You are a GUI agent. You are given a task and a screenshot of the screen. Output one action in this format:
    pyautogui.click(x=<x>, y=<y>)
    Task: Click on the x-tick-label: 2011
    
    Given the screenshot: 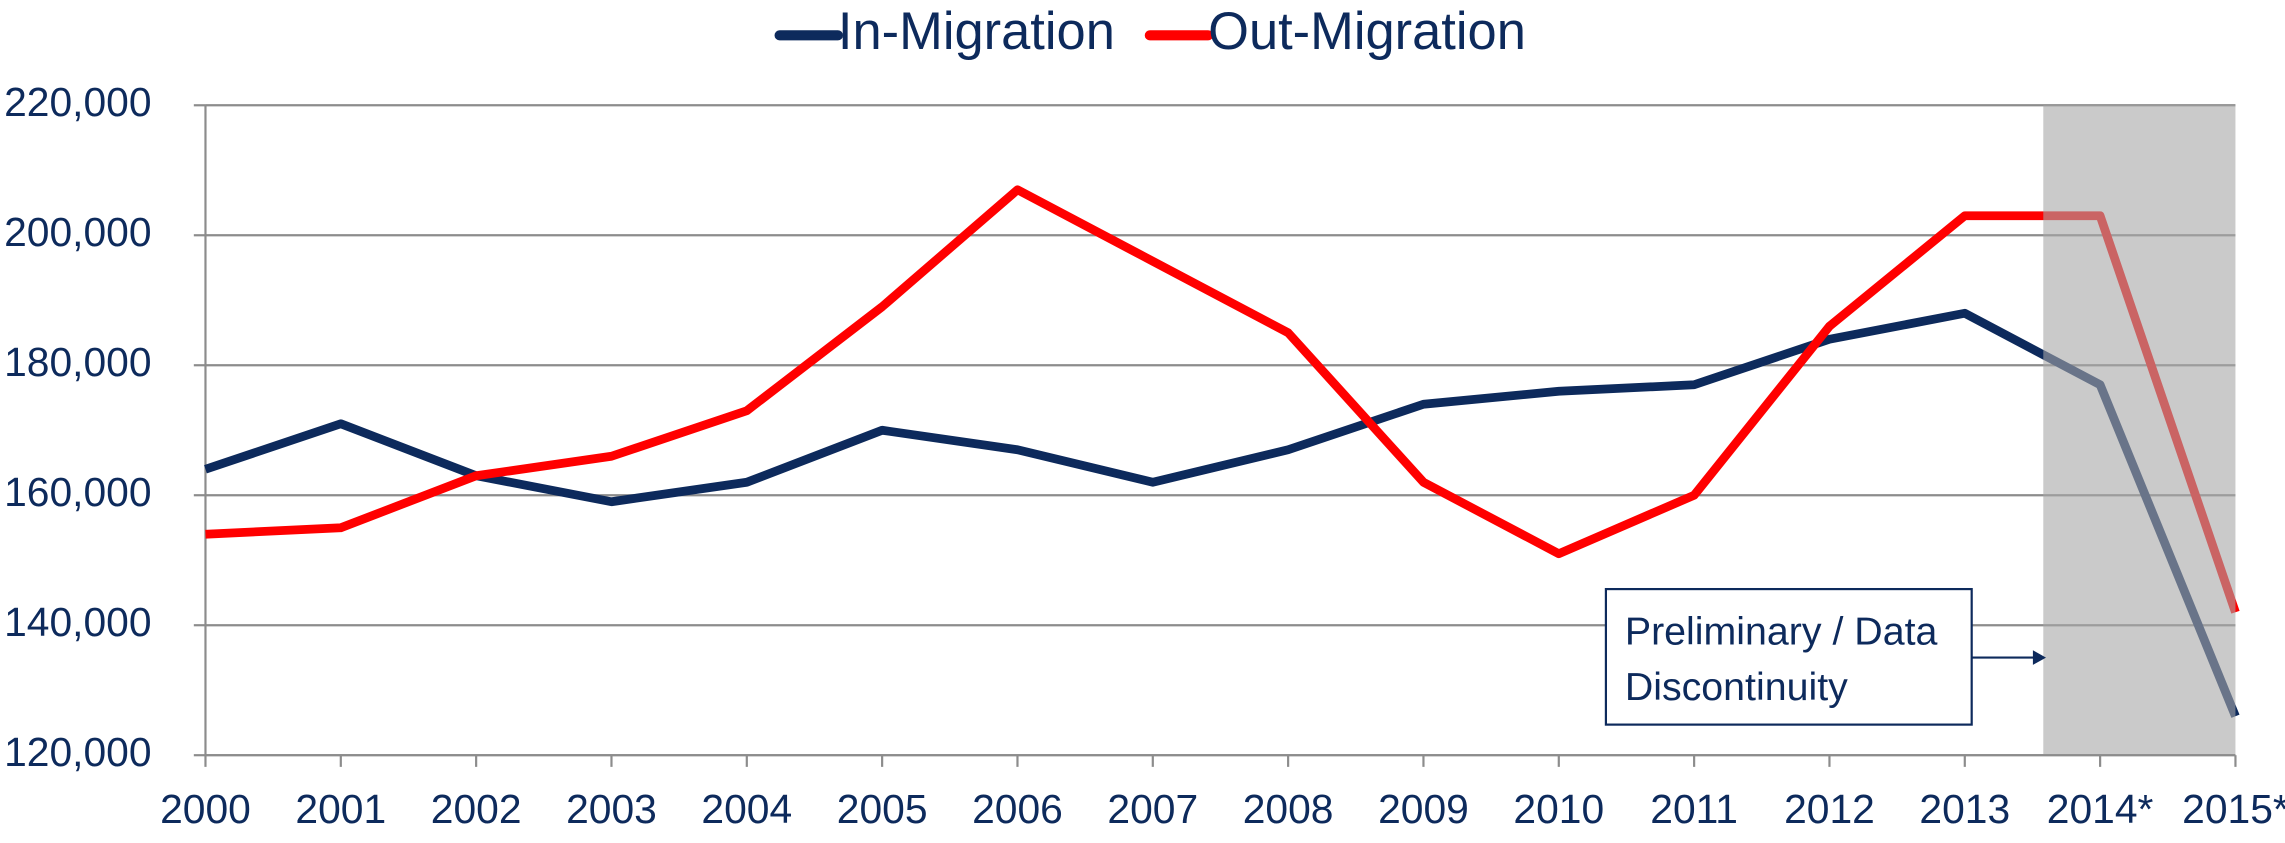 What is the action you would take?
    pyautogui.click(x=1694, y=809)
    